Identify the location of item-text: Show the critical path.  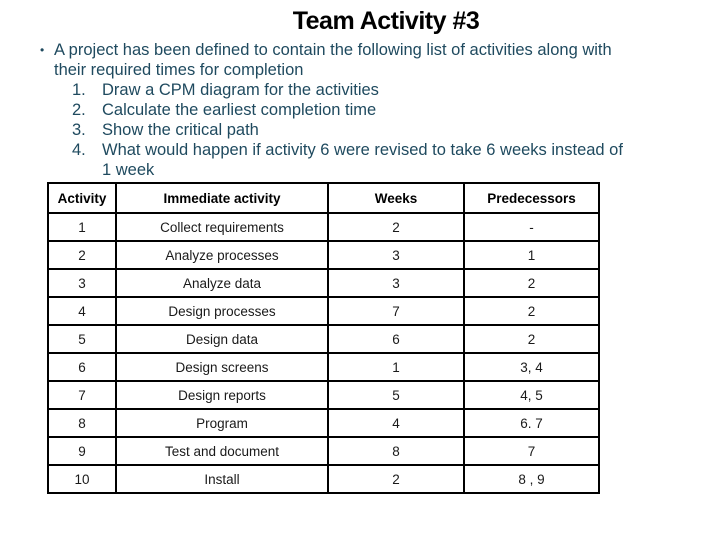
(180, 130).